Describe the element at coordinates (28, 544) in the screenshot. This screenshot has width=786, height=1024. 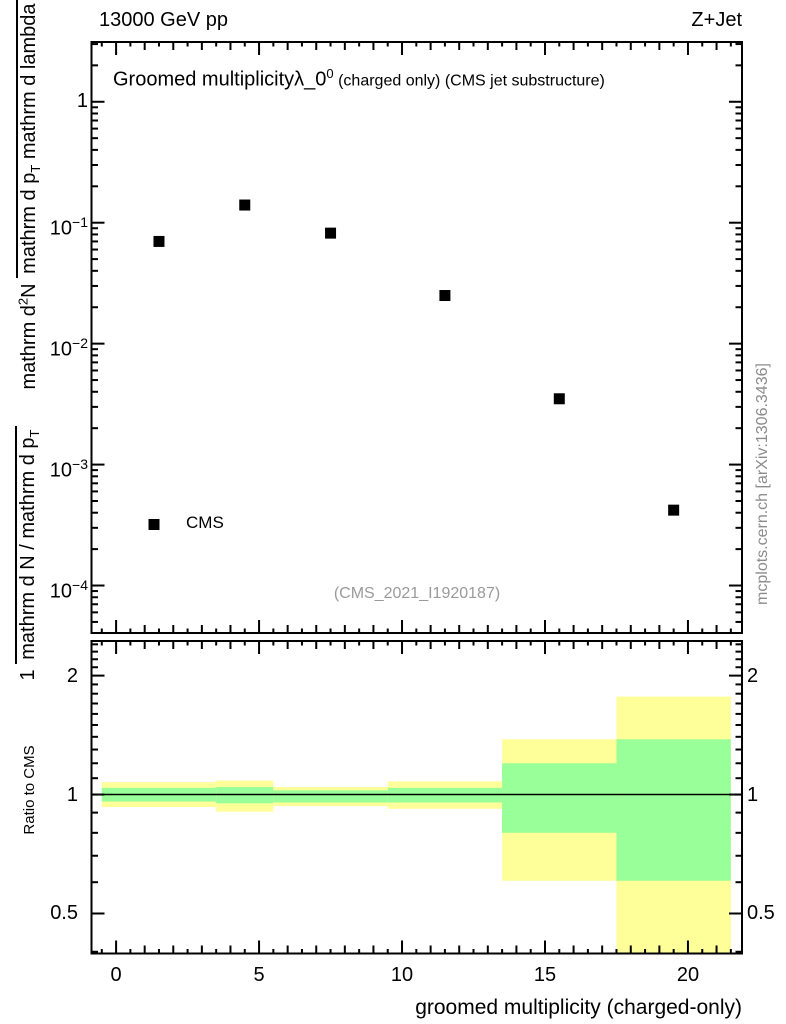
I see `fraction1-denominator: mathrm d N / mathrm d pT` at that location.